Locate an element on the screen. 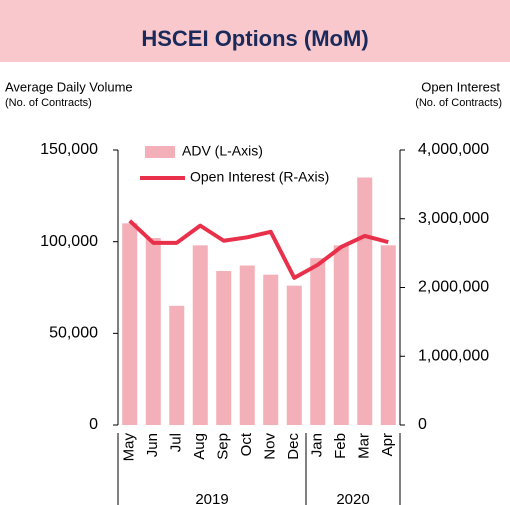 This screenshot has height=505, width=510. y2-axis-sublabel: (No. of Contracts) is located at coordinates (458, 103).